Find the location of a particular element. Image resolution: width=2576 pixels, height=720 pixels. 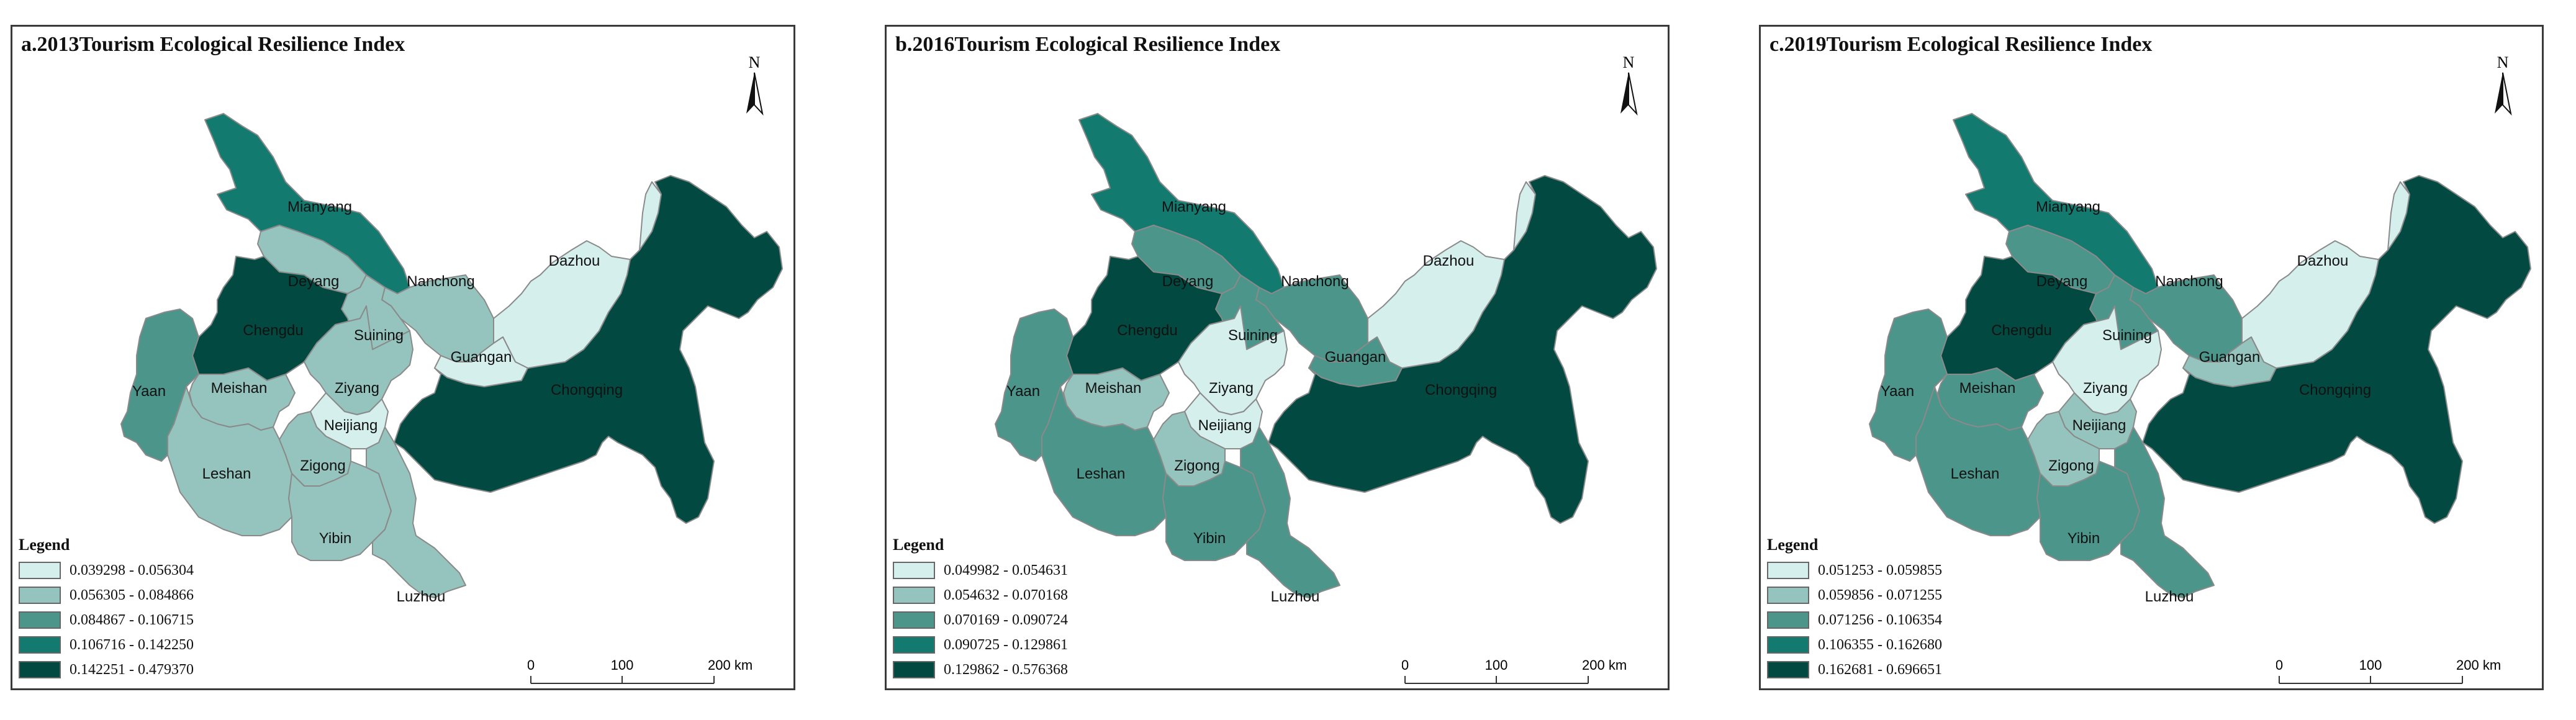

legend-item: 0.106355 - 0.162680 is located at coordinates (1854, 644).